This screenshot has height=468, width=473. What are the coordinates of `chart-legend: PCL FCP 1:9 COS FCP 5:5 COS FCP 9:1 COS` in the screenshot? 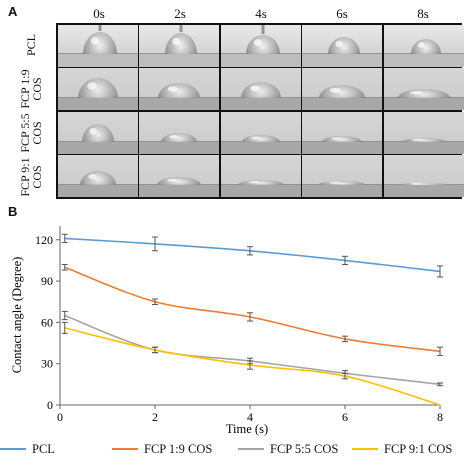 It's located at (236, 449).